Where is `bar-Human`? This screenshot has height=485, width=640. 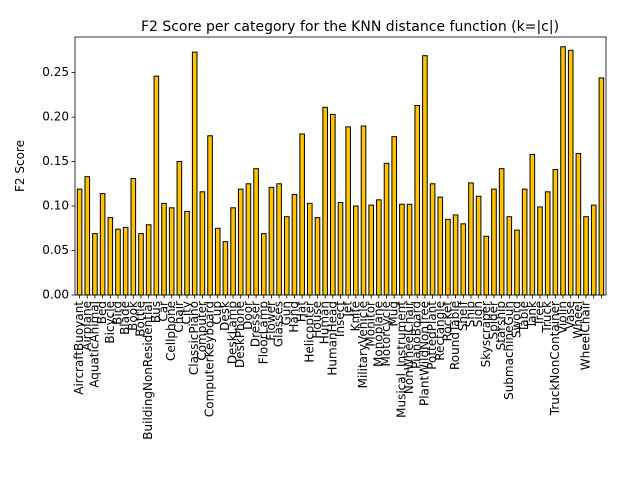 bar-Human is located at coordinates (325, 201).